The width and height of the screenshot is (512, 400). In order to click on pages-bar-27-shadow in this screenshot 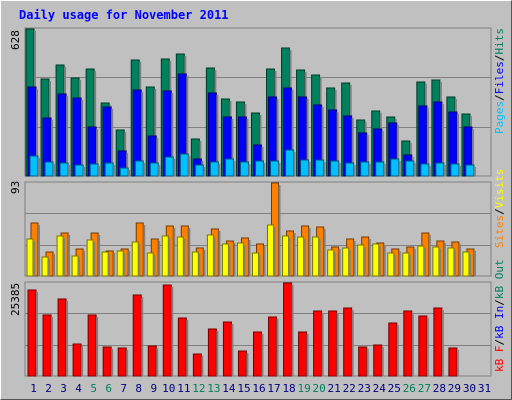, I will do `click(429, 171)`.